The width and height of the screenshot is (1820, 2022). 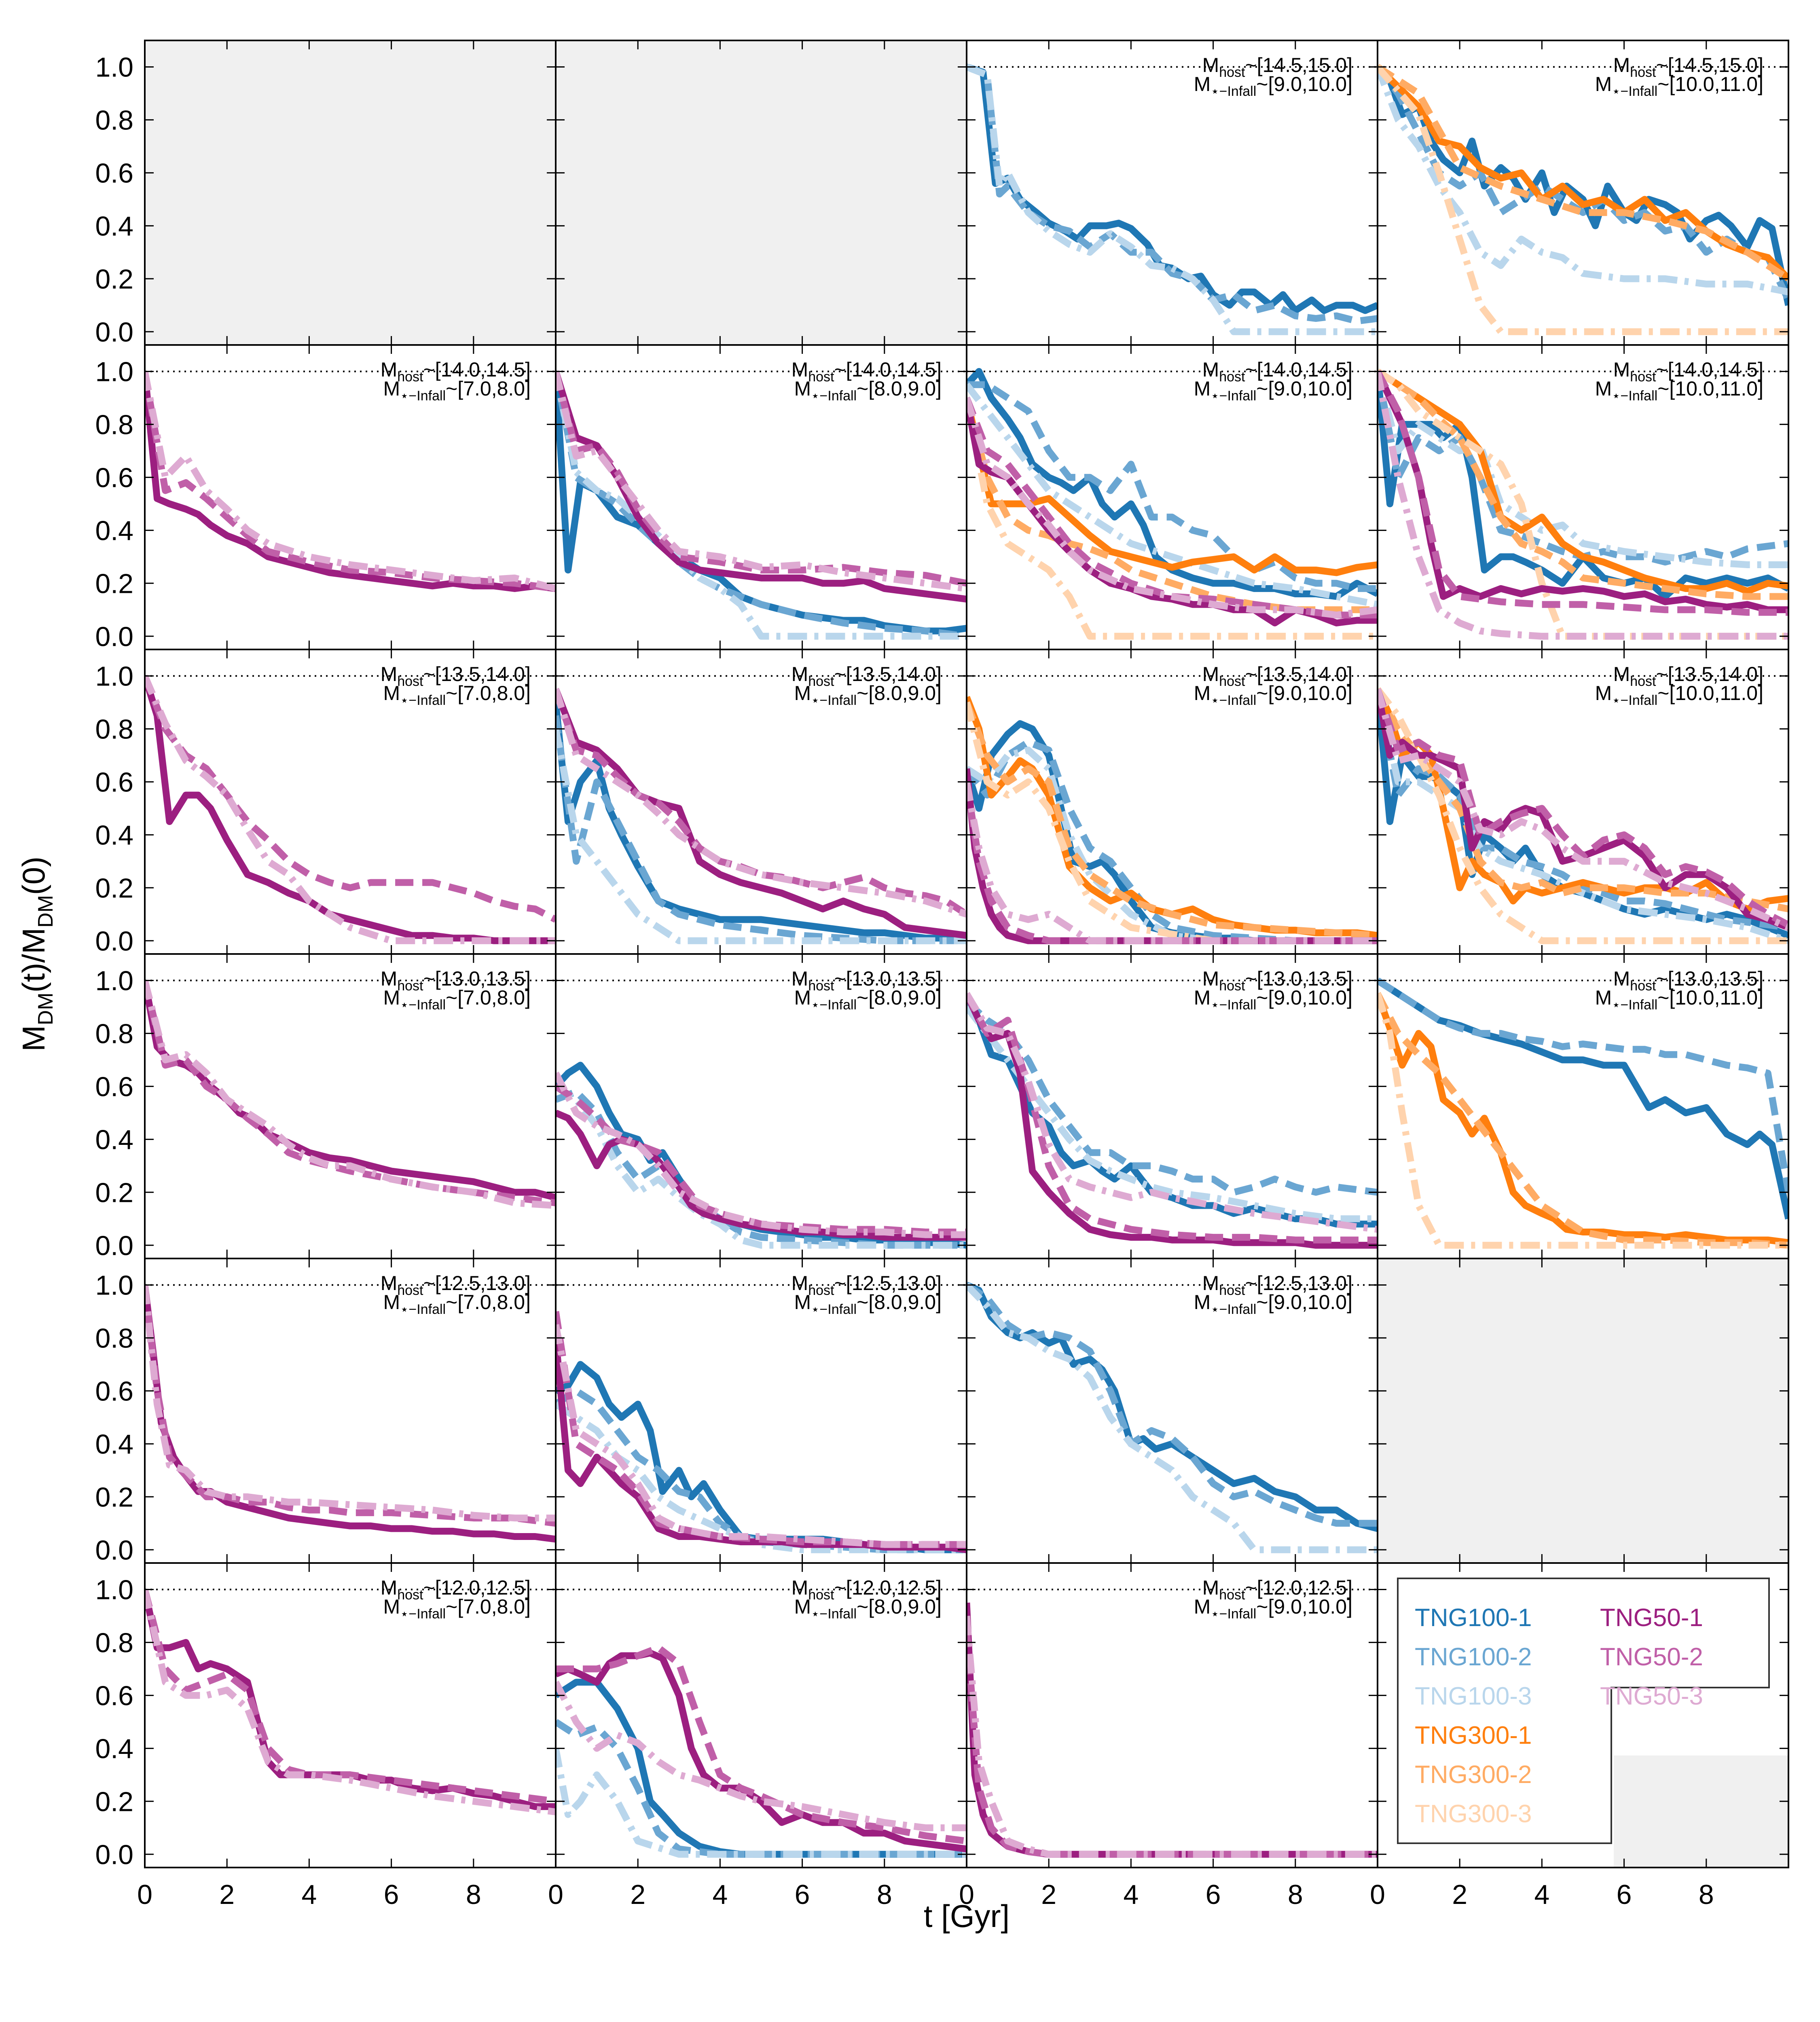 I want to click on panel-r0-c2: Mhost~[14.5,15.0]M⋆−Infall~[9.0,10.0], so click(x=1172, y=193).